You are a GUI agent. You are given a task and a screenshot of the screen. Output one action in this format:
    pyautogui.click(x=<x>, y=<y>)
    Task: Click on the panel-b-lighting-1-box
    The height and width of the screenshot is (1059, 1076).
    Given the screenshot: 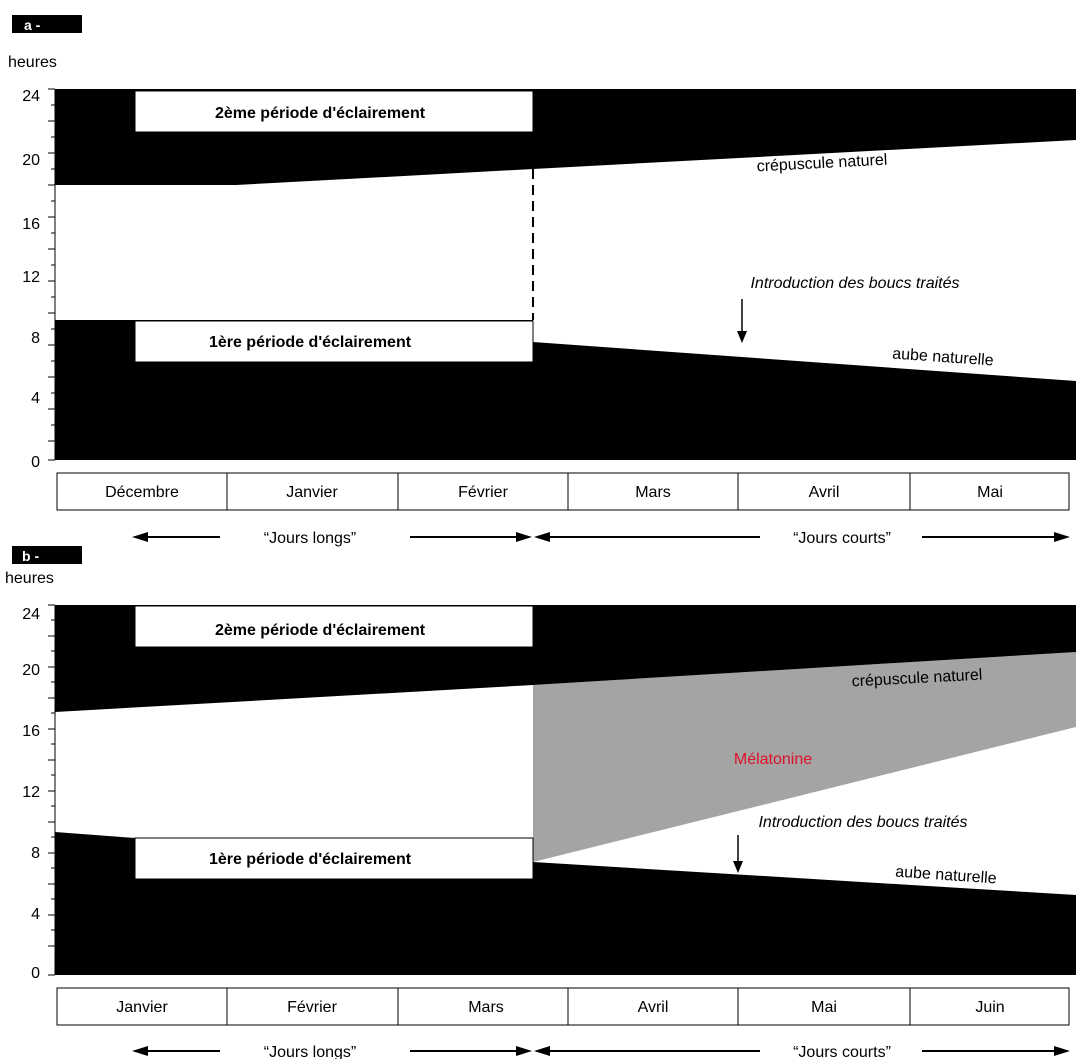 What is the action you would take?
    pyautogui.click(x=334, y=858)
    